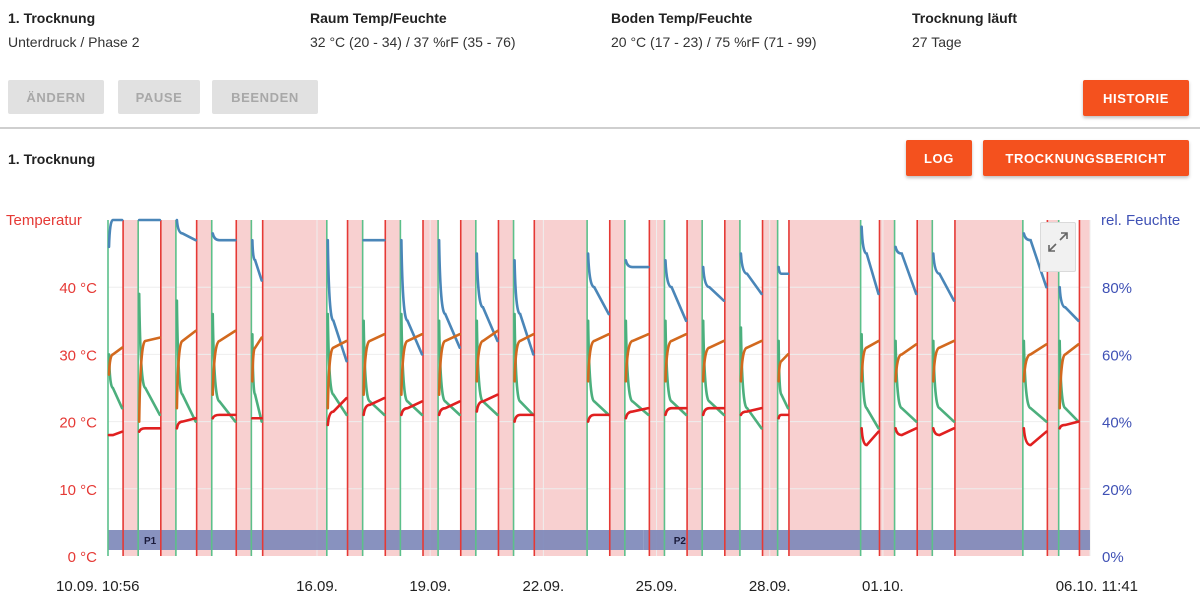 The height and width of the screenshot is (609, 1200). Describe the element at coordinates (964, 30) in the screenshot. I see `info-running: Trocknung läuft 27 Tage` at that location.